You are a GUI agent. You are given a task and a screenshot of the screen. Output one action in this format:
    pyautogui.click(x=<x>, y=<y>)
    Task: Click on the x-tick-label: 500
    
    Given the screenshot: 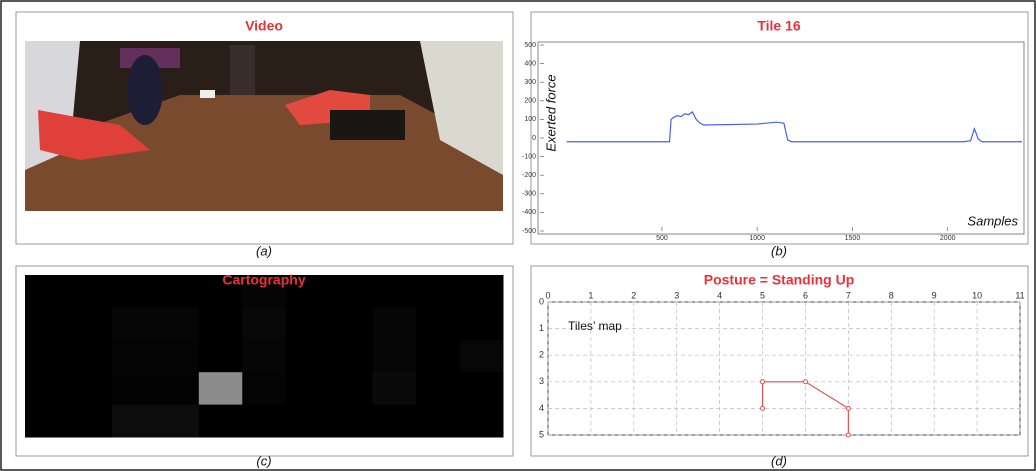 What is the action you would take?
    pyautogui.click(x=662, y=238)
    